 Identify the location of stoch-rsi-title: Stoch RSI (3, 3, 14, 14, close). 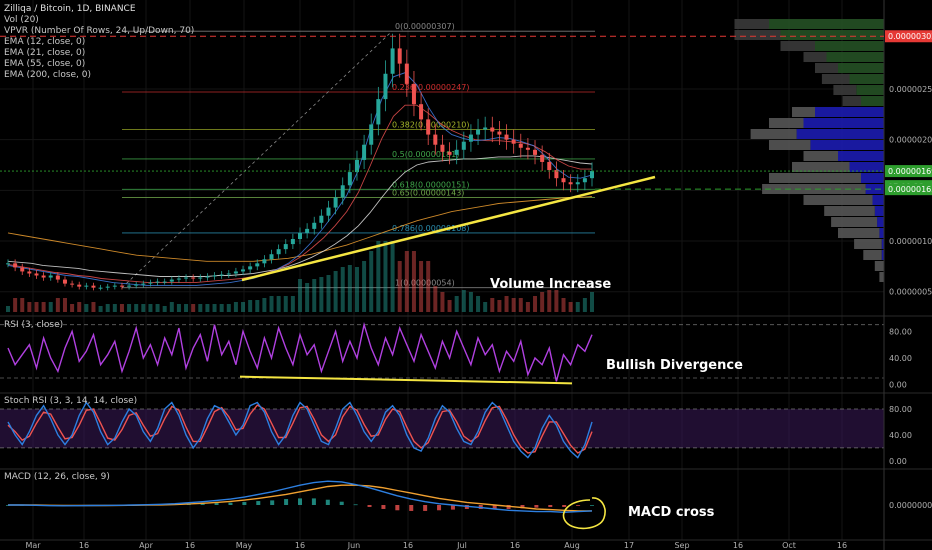
(71, 401).